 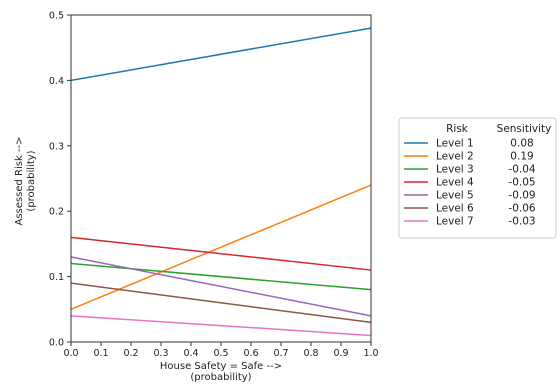 I want to click on x-axis-label: House Safety = Safe -->, so click(x=221, y=366).